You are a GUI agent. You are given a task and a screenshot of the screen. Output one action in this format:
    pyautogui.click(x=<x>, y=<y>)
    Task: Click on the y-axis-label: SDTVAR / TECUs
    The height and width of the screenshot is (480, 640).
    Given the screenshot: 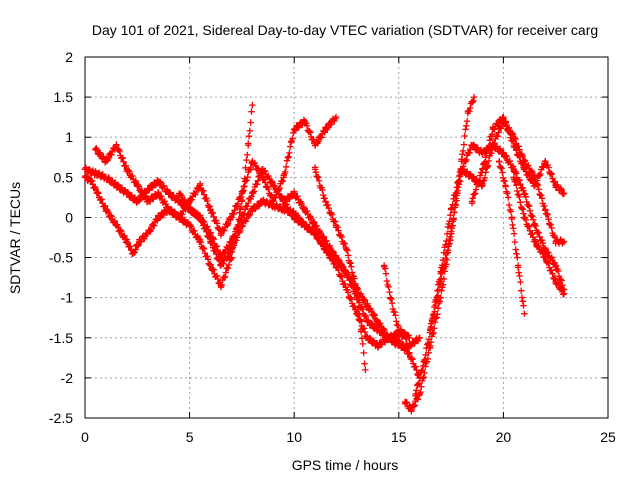 What is the action you would take?
    pyautogui.click(x=15, y=238)
    